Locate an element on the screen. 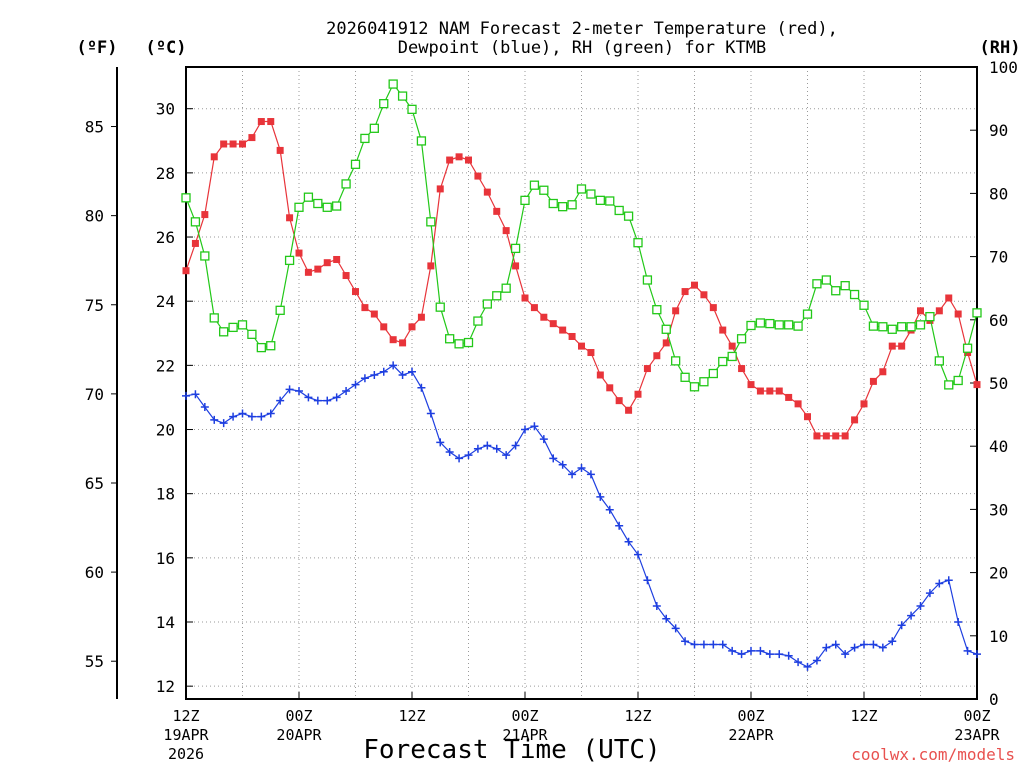 This screenshot has height=768, width=1024. celsius-tick-label: 30 is located at coordinates (165, 109).